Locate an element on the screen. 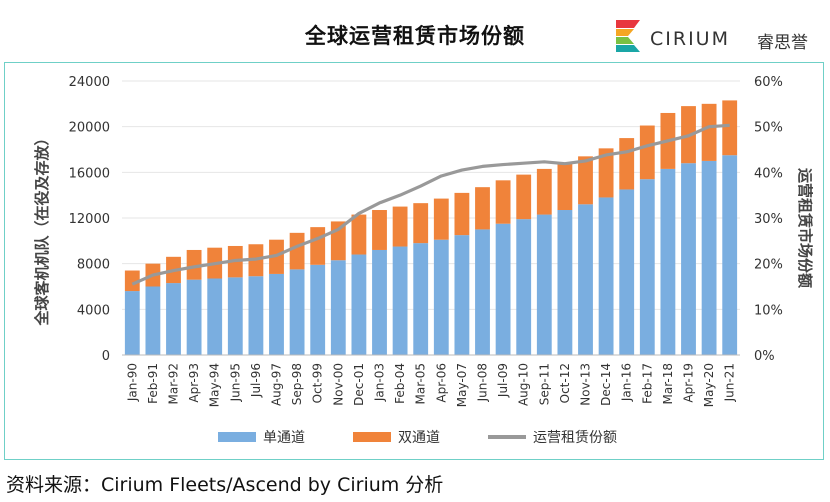  x-tick-label: Apr-19 is located at coordinates (689, 383).